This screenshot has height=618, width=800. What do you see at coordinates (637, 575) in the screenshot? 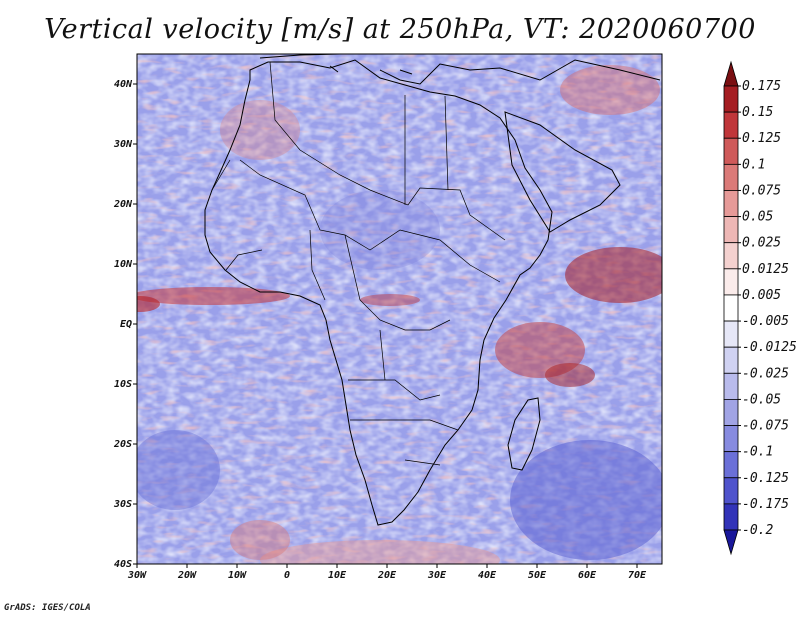
I see `lon-tick-label: 70E` at bounding box center [637, 575].